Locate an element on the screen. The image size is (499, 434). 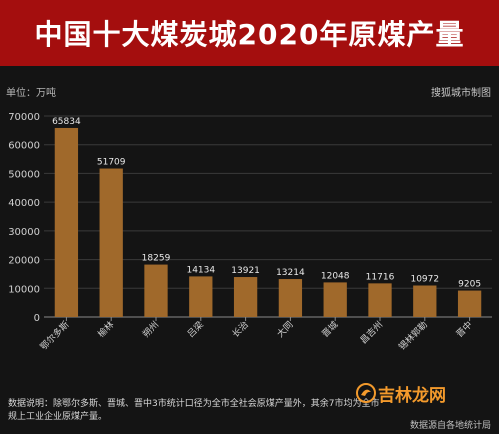
chart-title: 中国十大煤炭城2020年原煤产量 is located at coordinates (249, 34).